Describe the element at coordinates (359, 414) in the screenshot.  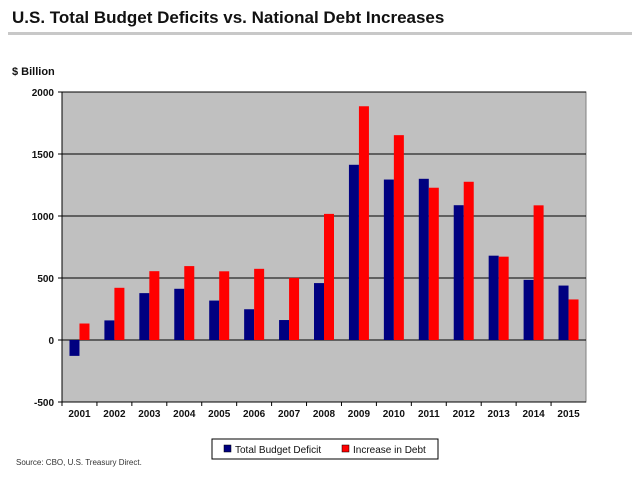
I see `x-tick-label: 2009` at that location.